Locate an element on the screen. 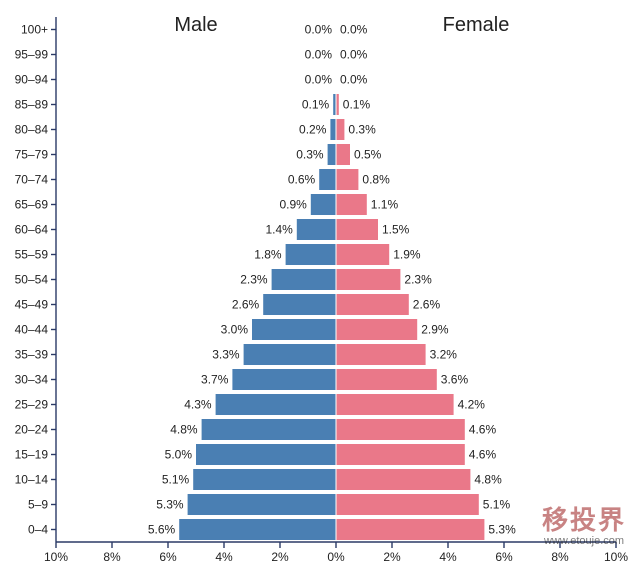  female-value-label: 2.6% is located at coordinates (427, 305).